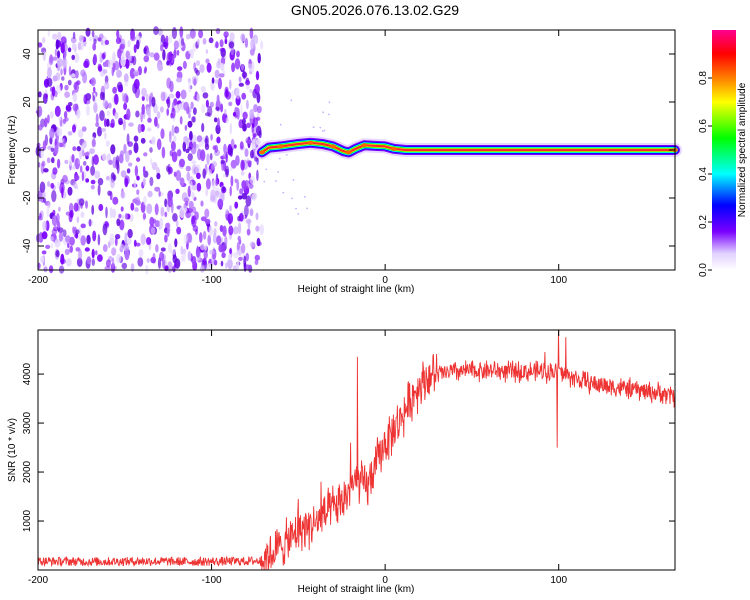 The image size is (750, 600). Describe the element at coordinates (27, 245) in the screenshot. I see `y-tick-label: -40` at that location.